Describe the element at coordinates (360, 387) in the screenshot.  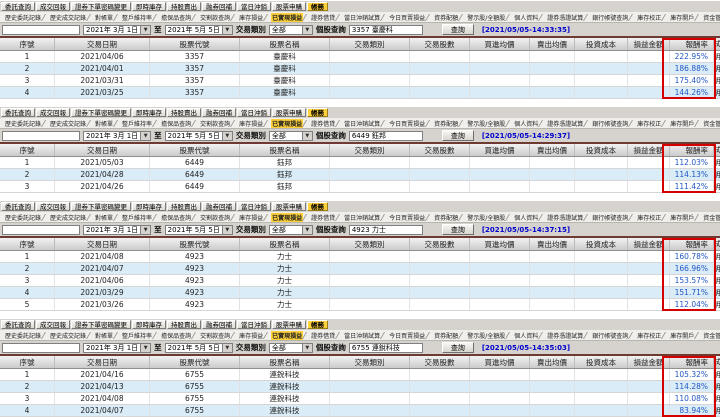
I see `table-row: 2 2021/04/13 6755 連銳科技 114.28% 明` at that location.